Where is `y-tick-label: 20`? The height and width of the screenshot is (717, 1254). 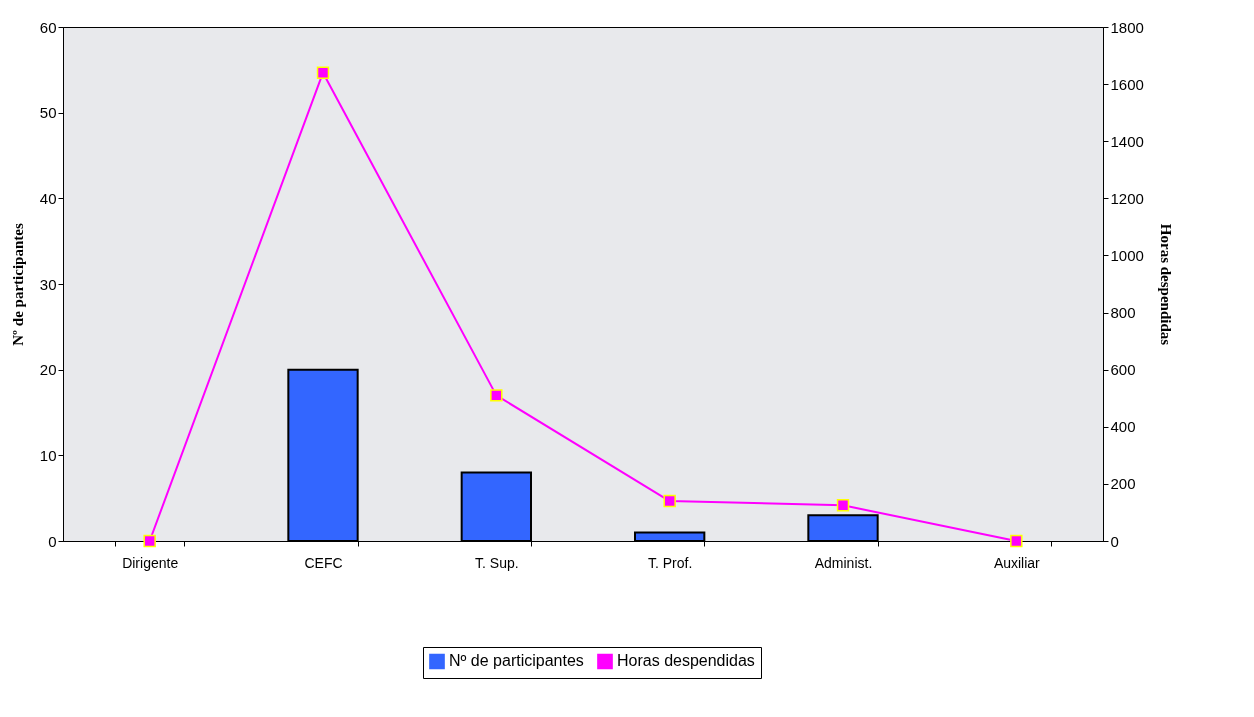
y-tick-label: 20 is located at coordinates (48, 370).